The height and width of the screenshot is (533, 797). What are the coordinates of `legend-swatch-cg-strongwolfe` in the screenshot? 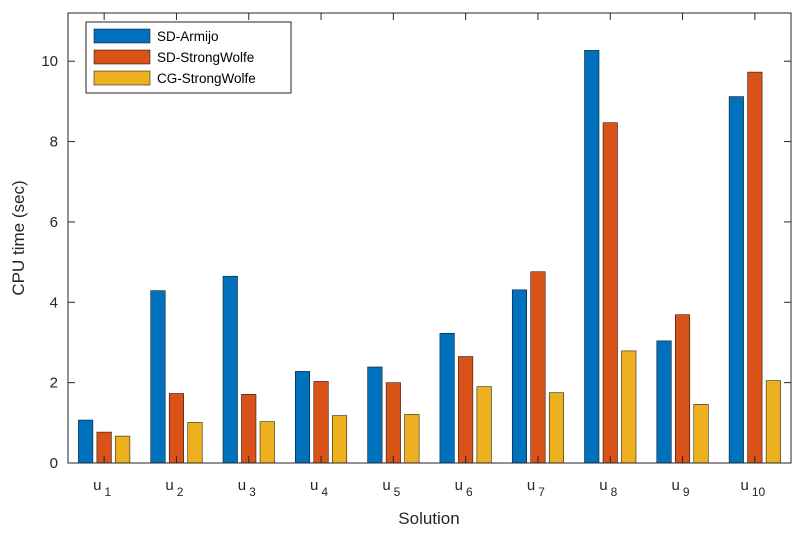 It's located at (122, 78).